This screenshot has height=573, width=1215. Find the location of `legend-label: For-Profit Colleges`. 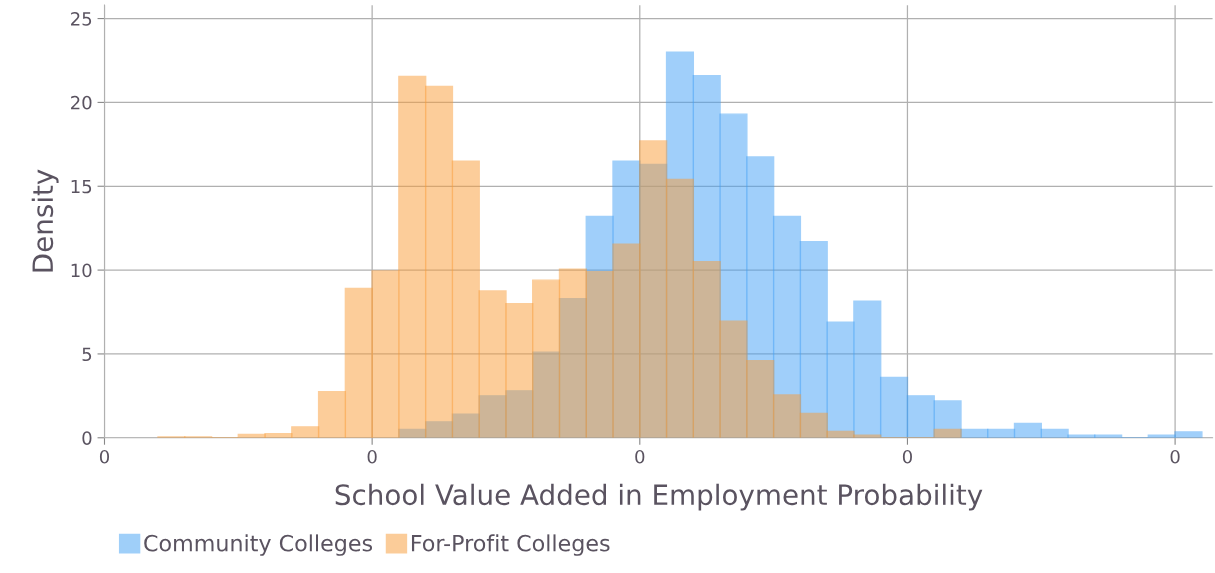

legend-label: For-Profit Colleges is located at coordinates (510, 545).